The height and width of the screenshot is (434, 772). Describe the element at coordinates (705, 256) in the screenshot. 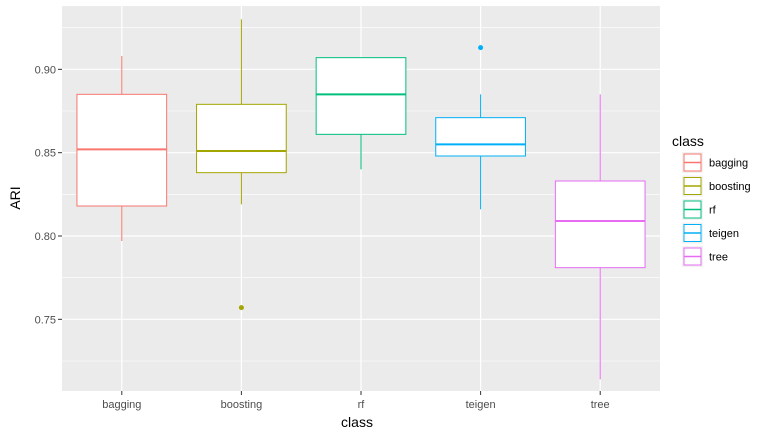

I see `legend-item-tree: tree` at that location.